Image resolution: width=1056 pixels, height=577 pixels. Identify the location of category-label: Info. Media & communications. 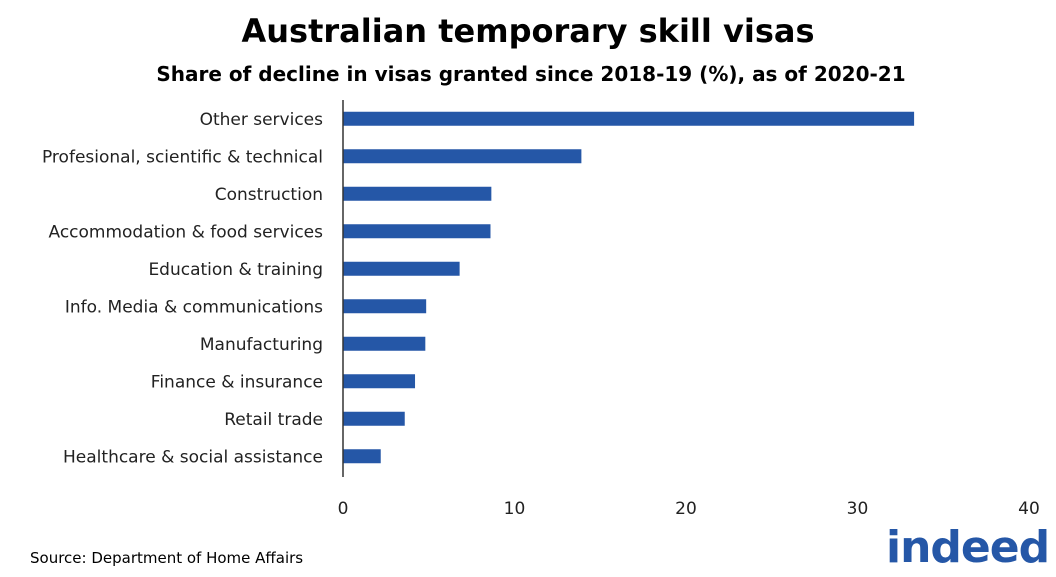
(194, 307).